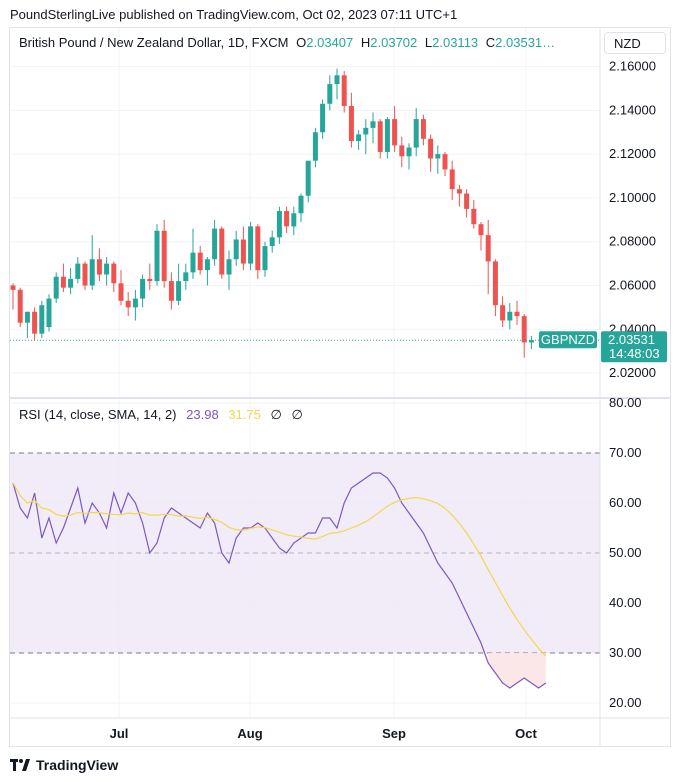 Image resolution: width=681 pixels, height=782 pixels. I want to click on symbol-tag-bg, so click(568, 340).